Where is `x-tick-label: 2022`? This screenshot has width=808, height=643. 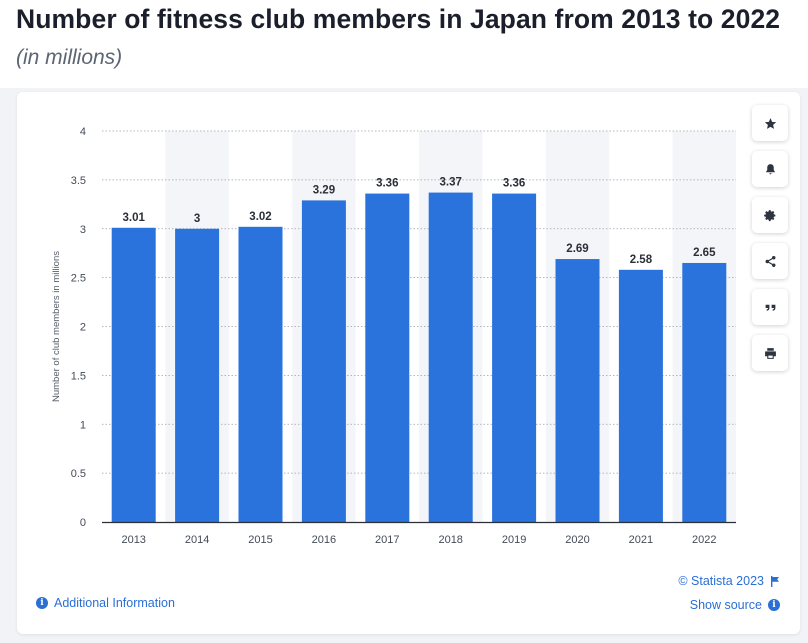 x-tick-label: 2022 is located at coordinates (704, 540).